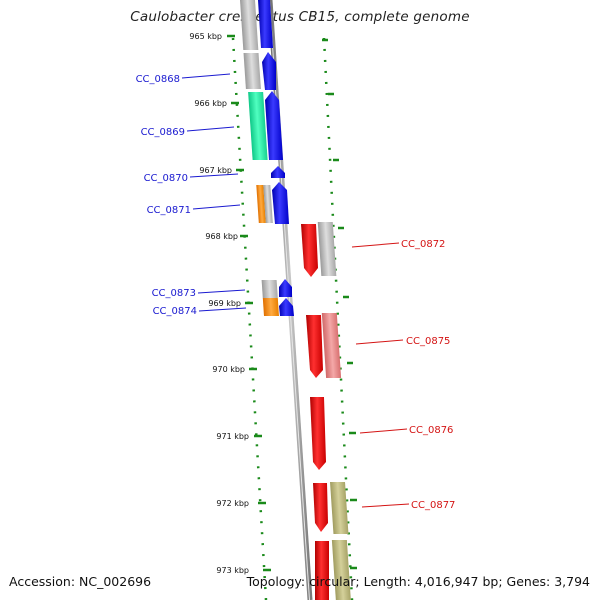 This screenshot has width=600, height=600. What do you see at coordinates (431, 430) in the screenshot?
I see `gene-label-reverse: CC_0876` at bounding box center [431, 430].